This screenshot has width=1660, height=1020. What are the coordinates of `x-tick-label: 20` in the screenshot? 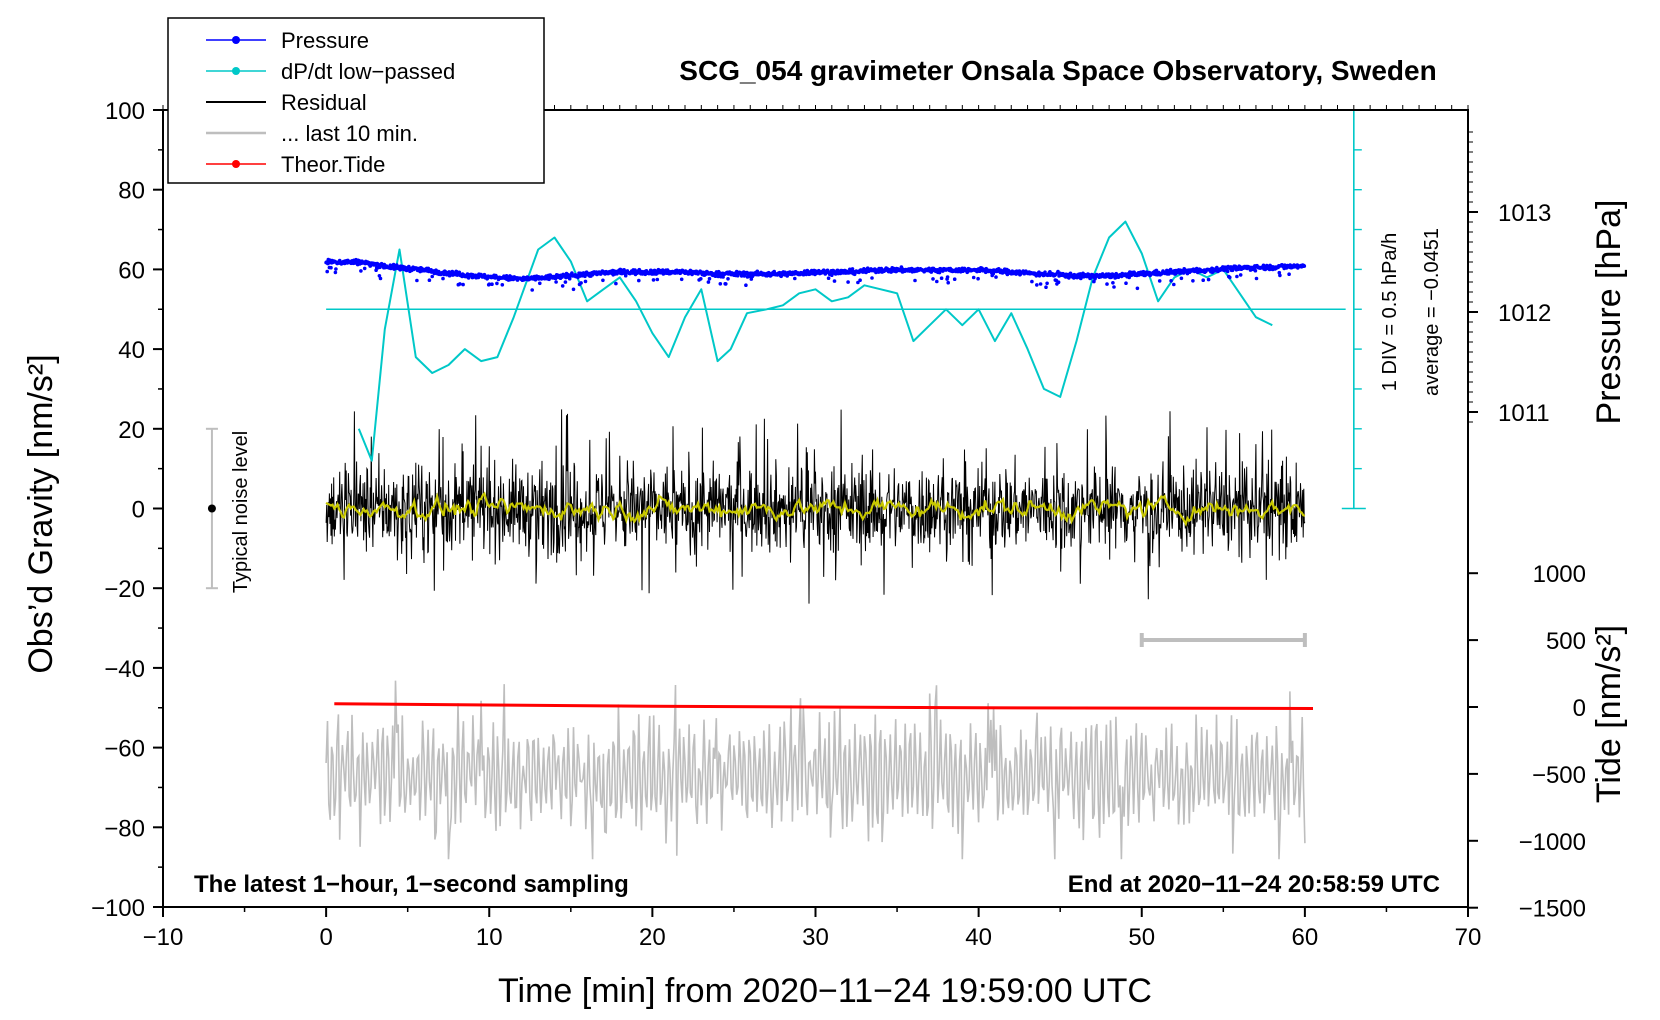 It's located at (652, 937).